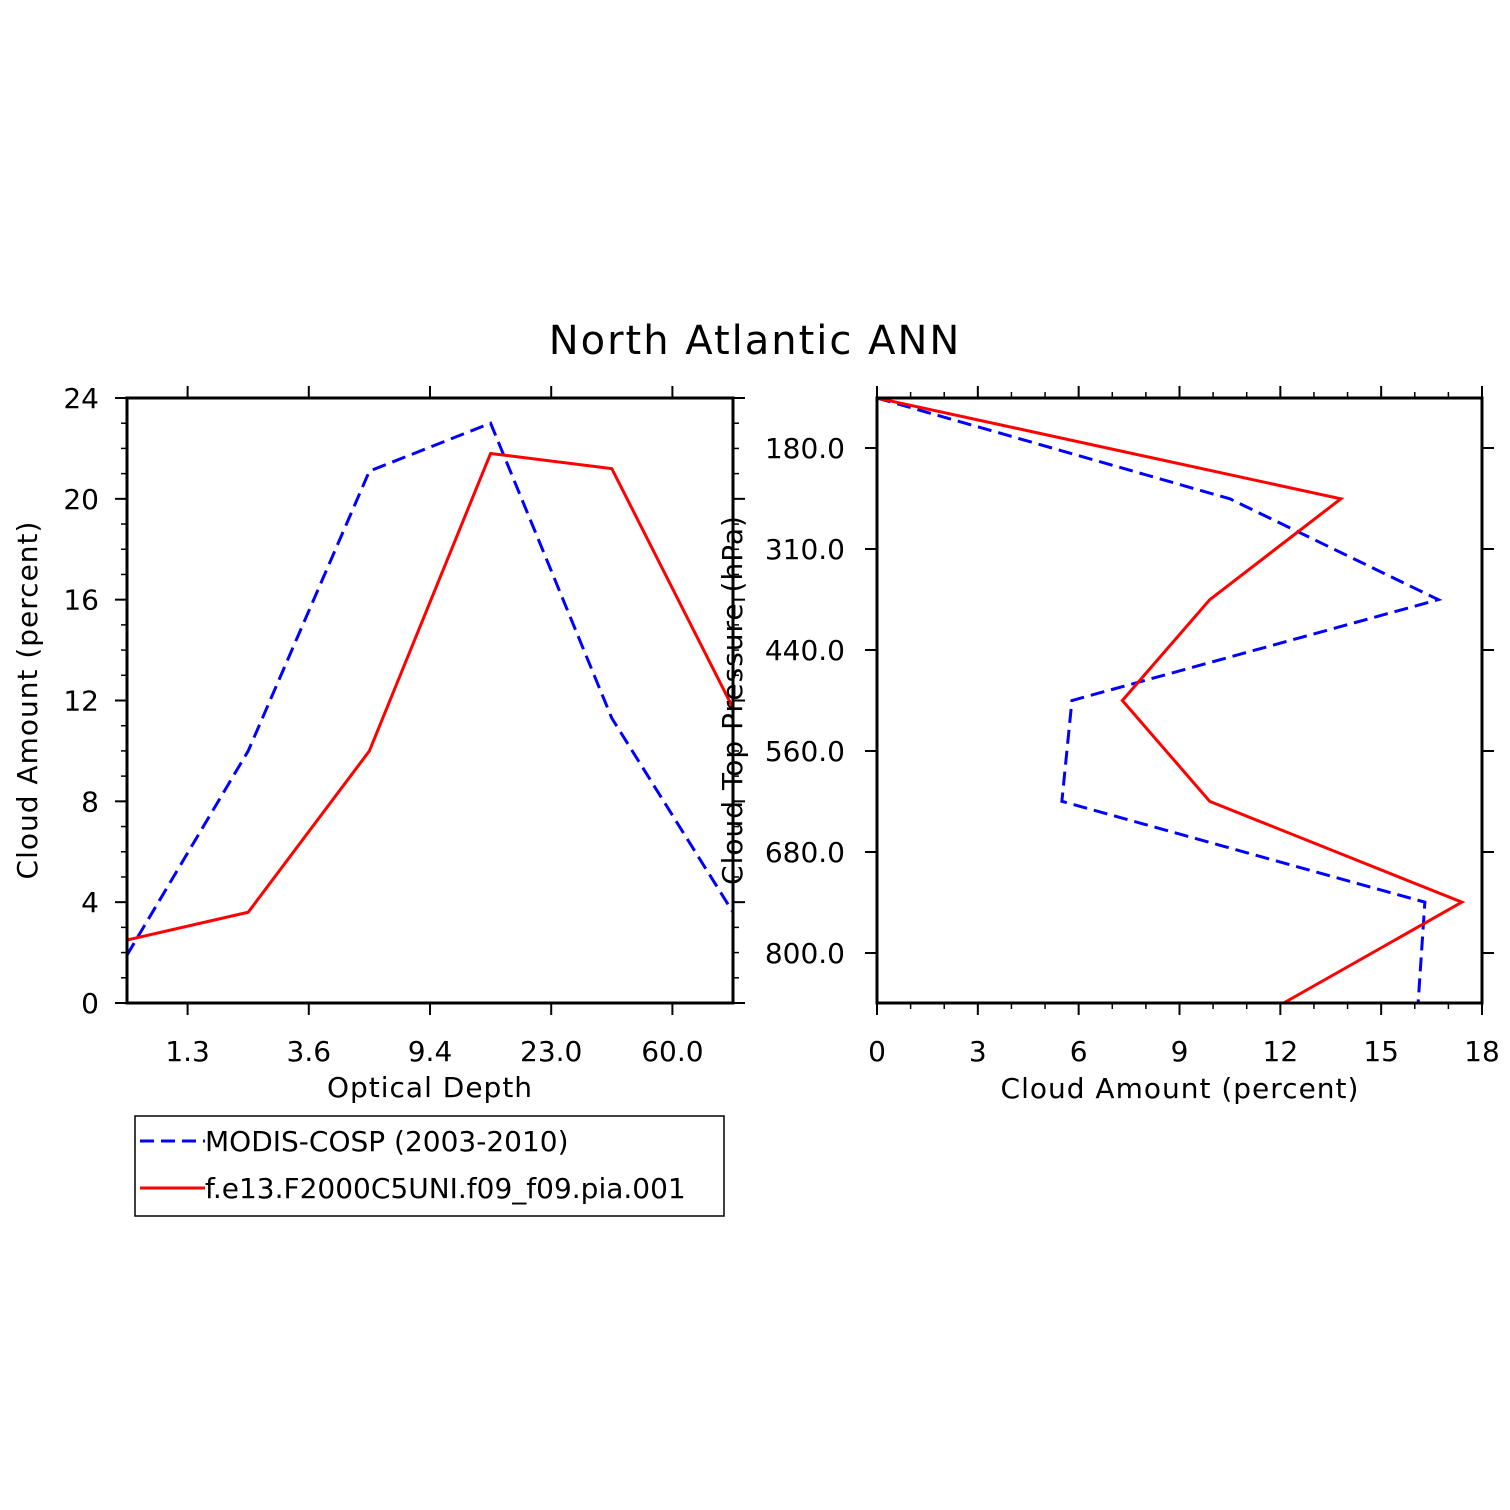  I want to click on right-x-tick-label: 6, so click(1079, 1051).